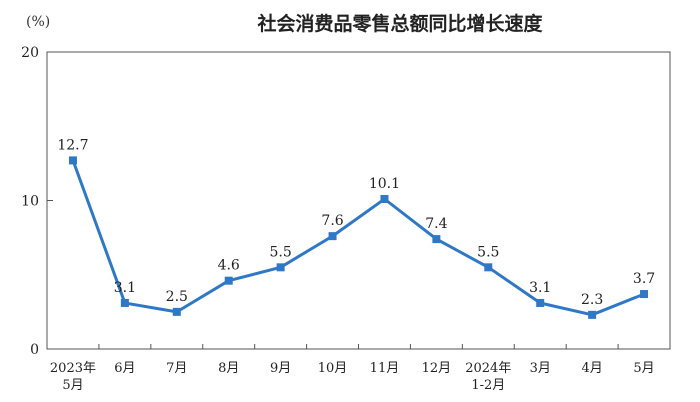 This screenshot has height=402, width=700. I want to click on x-tick-label: 5月, so click(643, 368).